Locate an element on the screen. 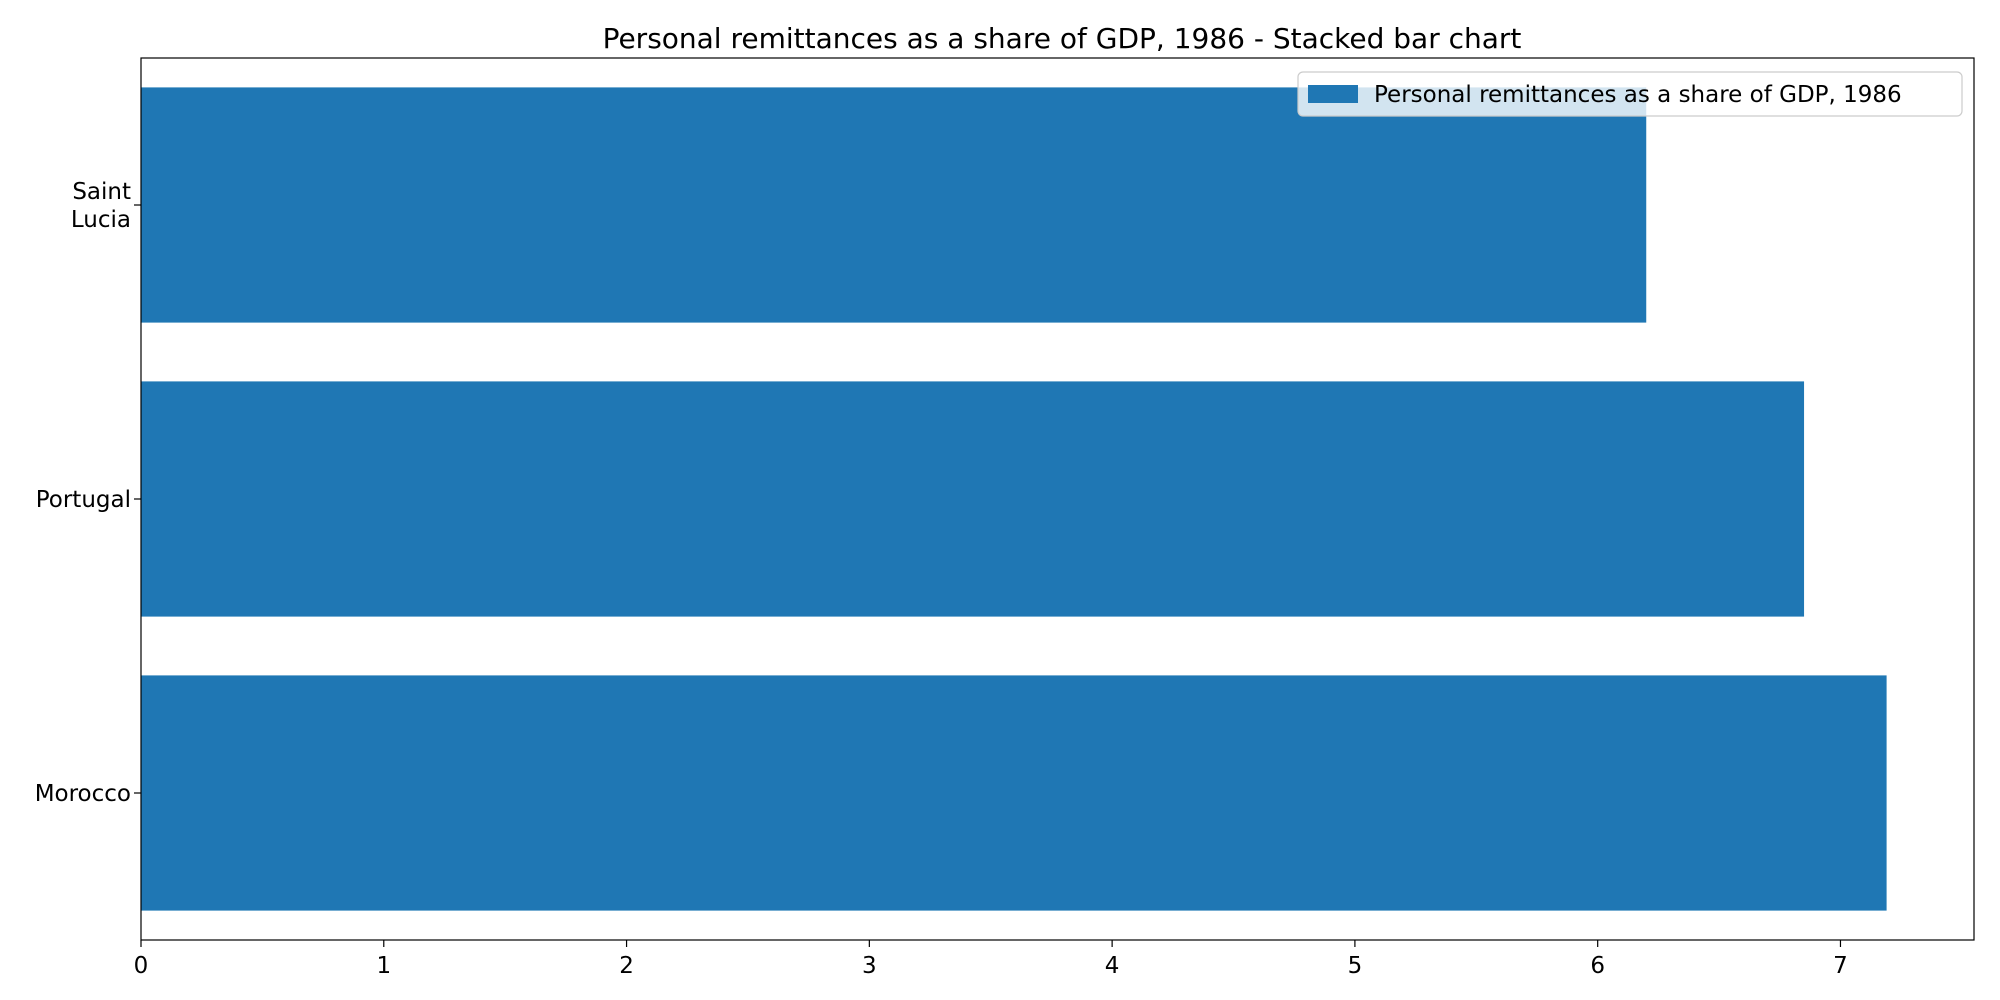 The image size is (2000, 1000). legend-swatch is located at coordinates (1333, 94).